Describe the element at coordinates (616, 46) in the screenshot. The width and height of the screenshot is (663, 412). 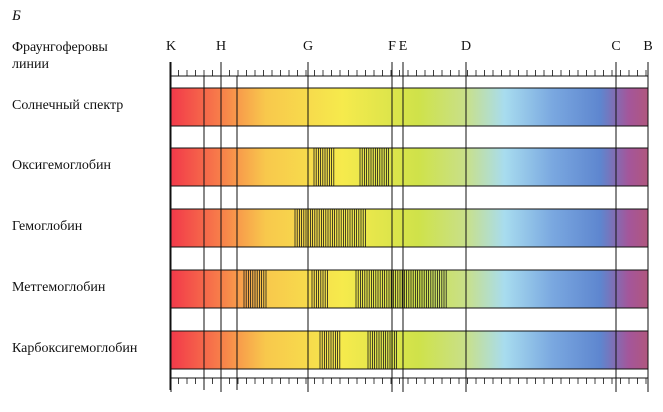
I see `line-label-c: C` at that location.